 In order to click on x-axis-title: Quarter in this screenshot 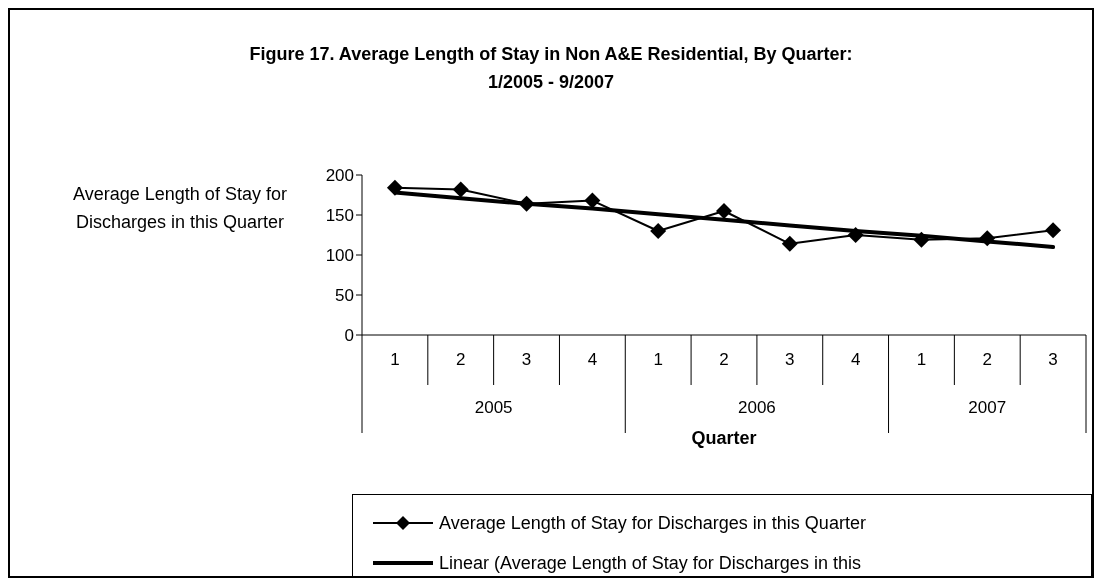, I will do `click(724, 438)`.